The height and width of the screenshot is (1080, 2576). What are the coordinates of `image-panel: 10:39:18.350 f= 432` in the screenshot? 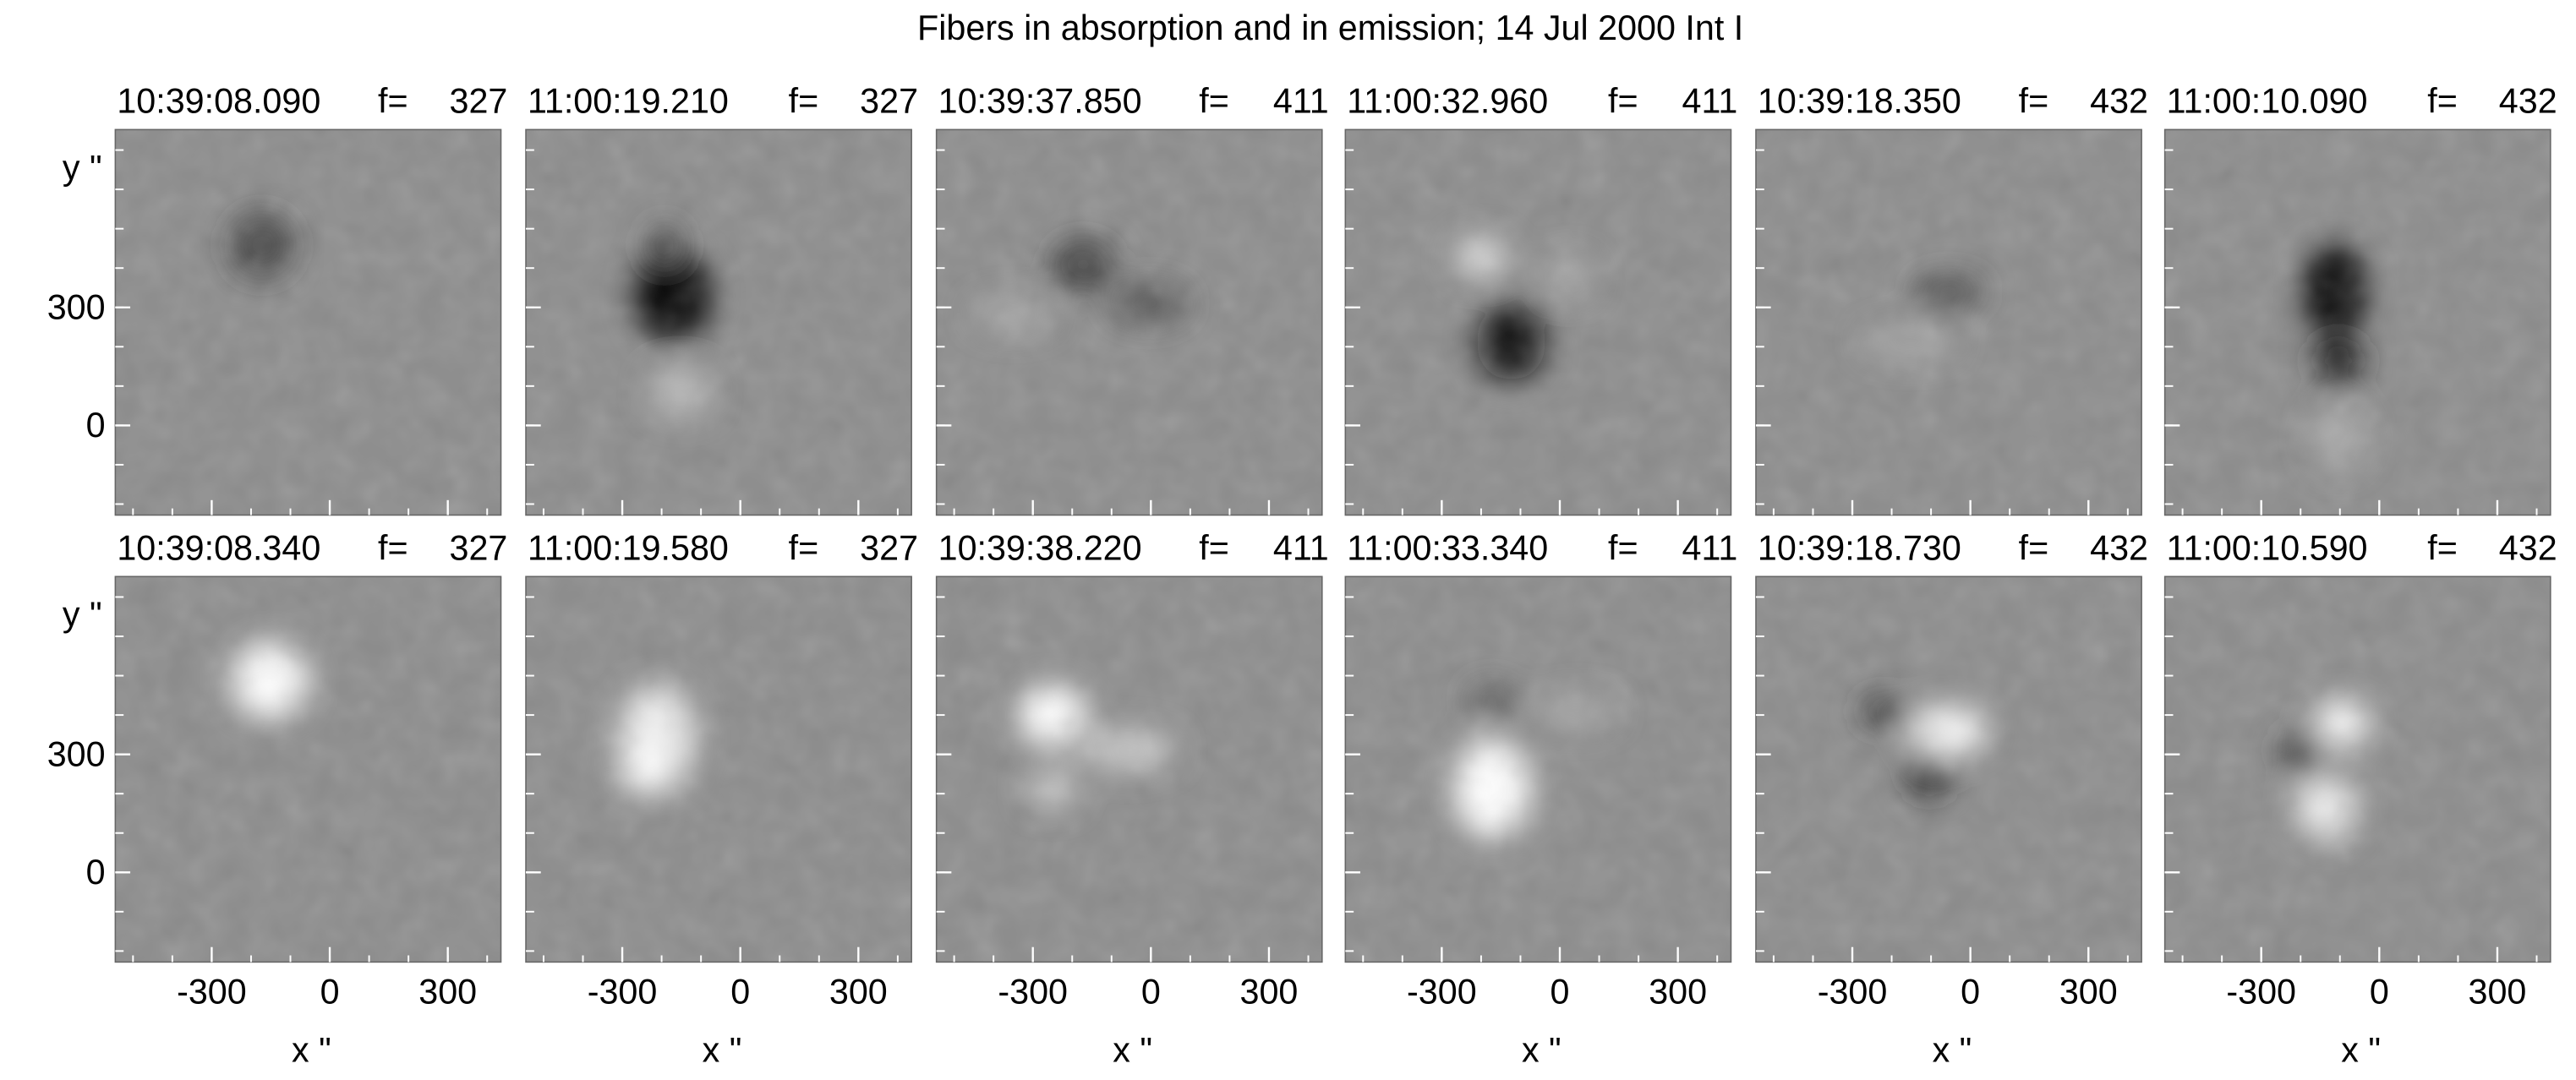 It's located at (1951, 299).